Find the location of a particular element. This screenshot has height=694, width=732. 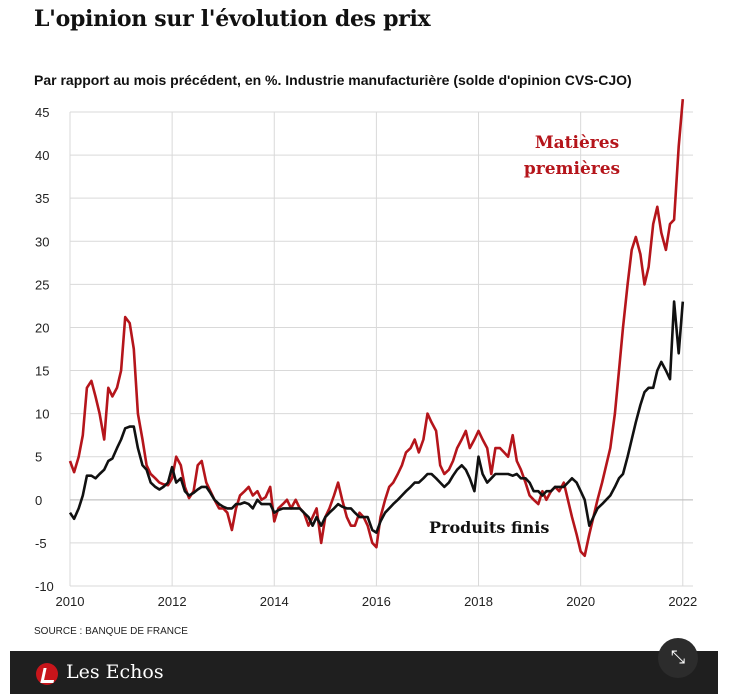

expand-icon: ⤡ is located at coordinates (678, 658).